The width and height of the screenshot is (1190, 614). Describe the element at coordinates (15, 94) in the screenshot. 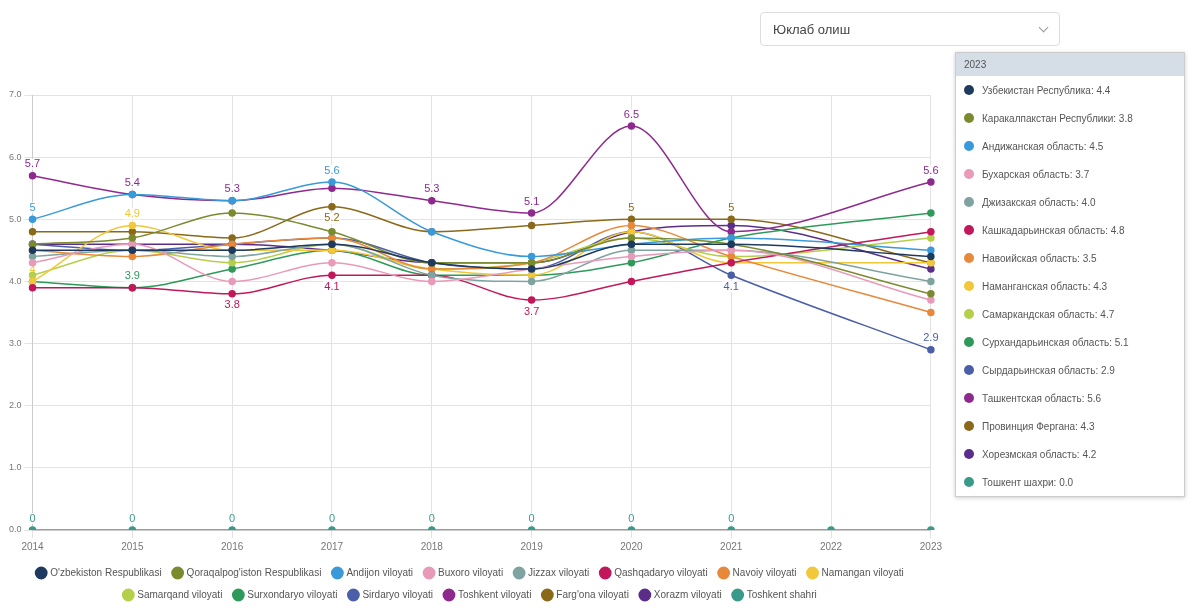

I see `y-tick-label: 7.0` at that location.